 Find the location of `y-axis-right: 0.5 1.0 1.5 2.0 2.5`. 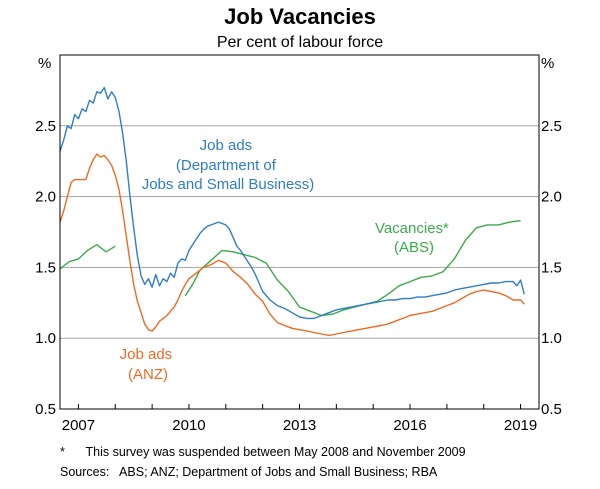

y-axis-right: 0.5 1.0 1.5 2.0 2.5 is located at coordinates (551, 268).